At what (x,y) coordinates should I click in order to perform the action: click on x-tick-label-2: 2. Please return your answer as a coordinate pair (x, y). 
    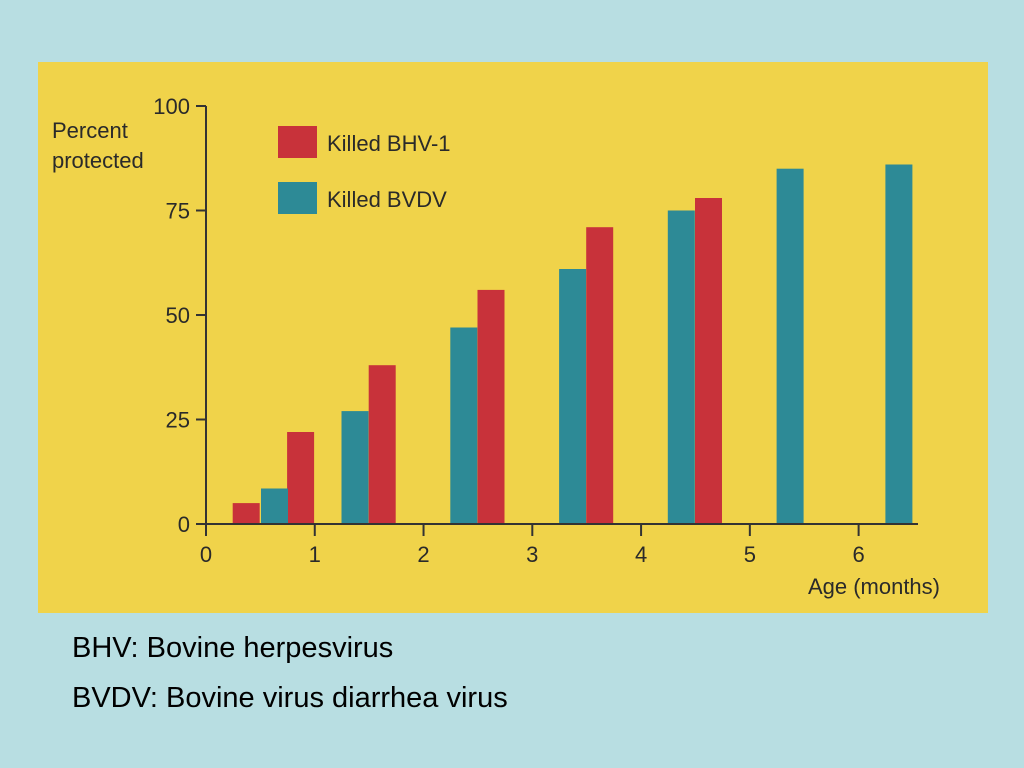
    Looking at the image, I should click on (423, 554).